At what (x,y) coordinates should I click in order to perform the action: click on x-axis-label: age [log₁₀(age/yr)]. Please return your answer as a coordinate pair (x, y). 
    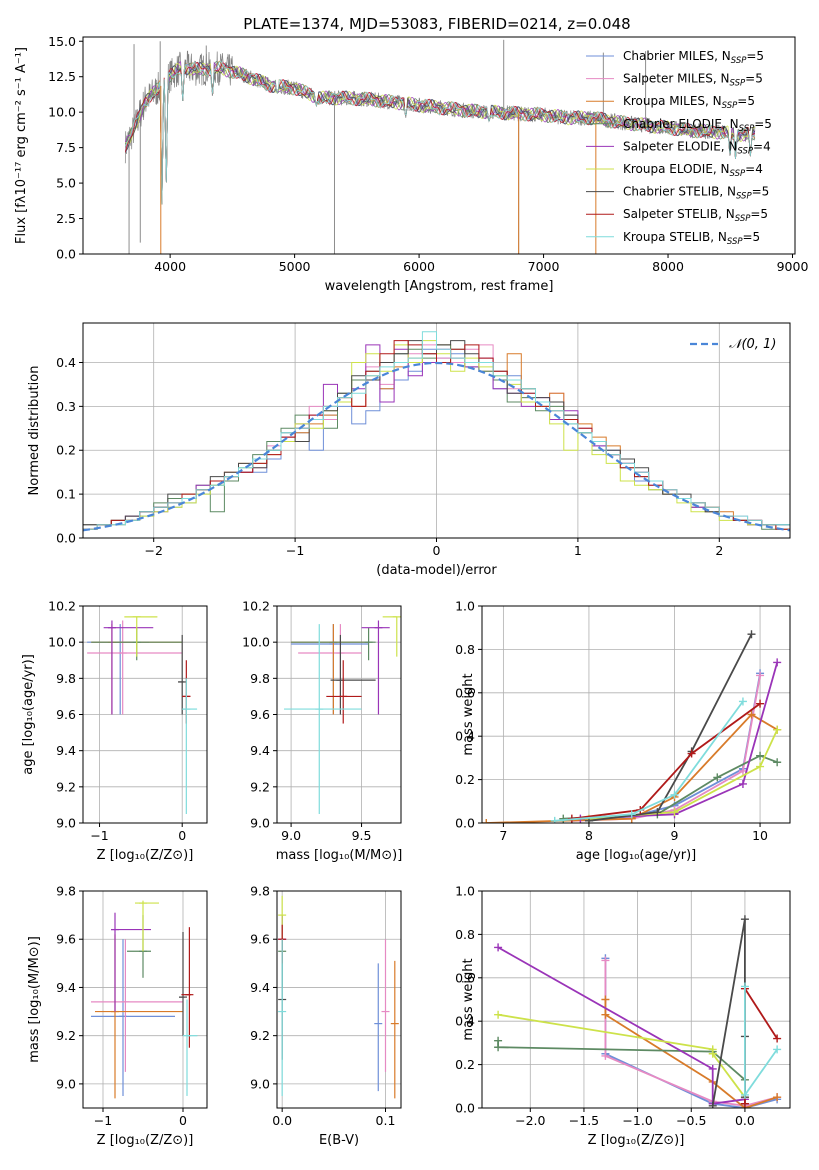
    Looking at the image, I should click on (636, 855).